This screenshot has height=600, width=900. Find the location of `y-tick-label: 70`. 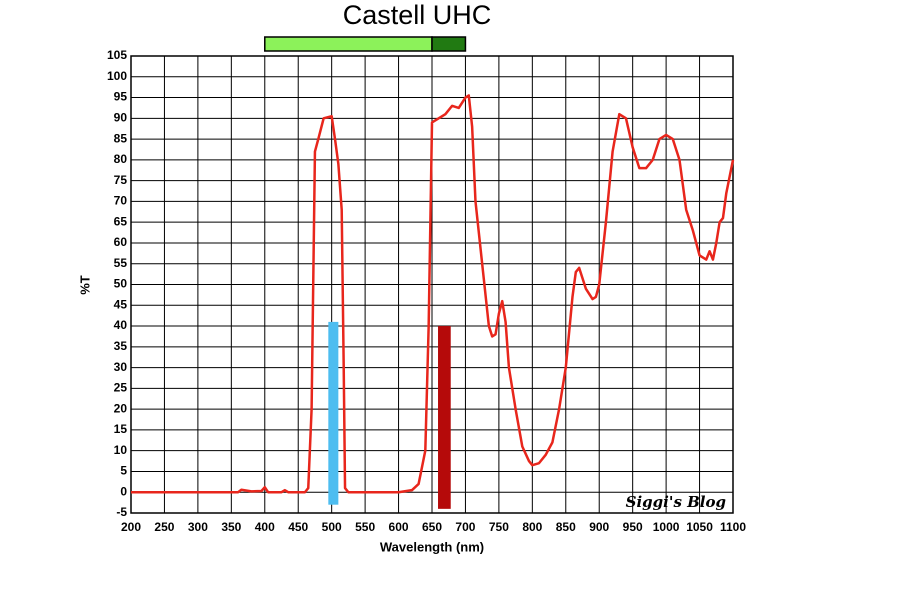

y-tick-label: 70 is located at coordinates (121, 201).